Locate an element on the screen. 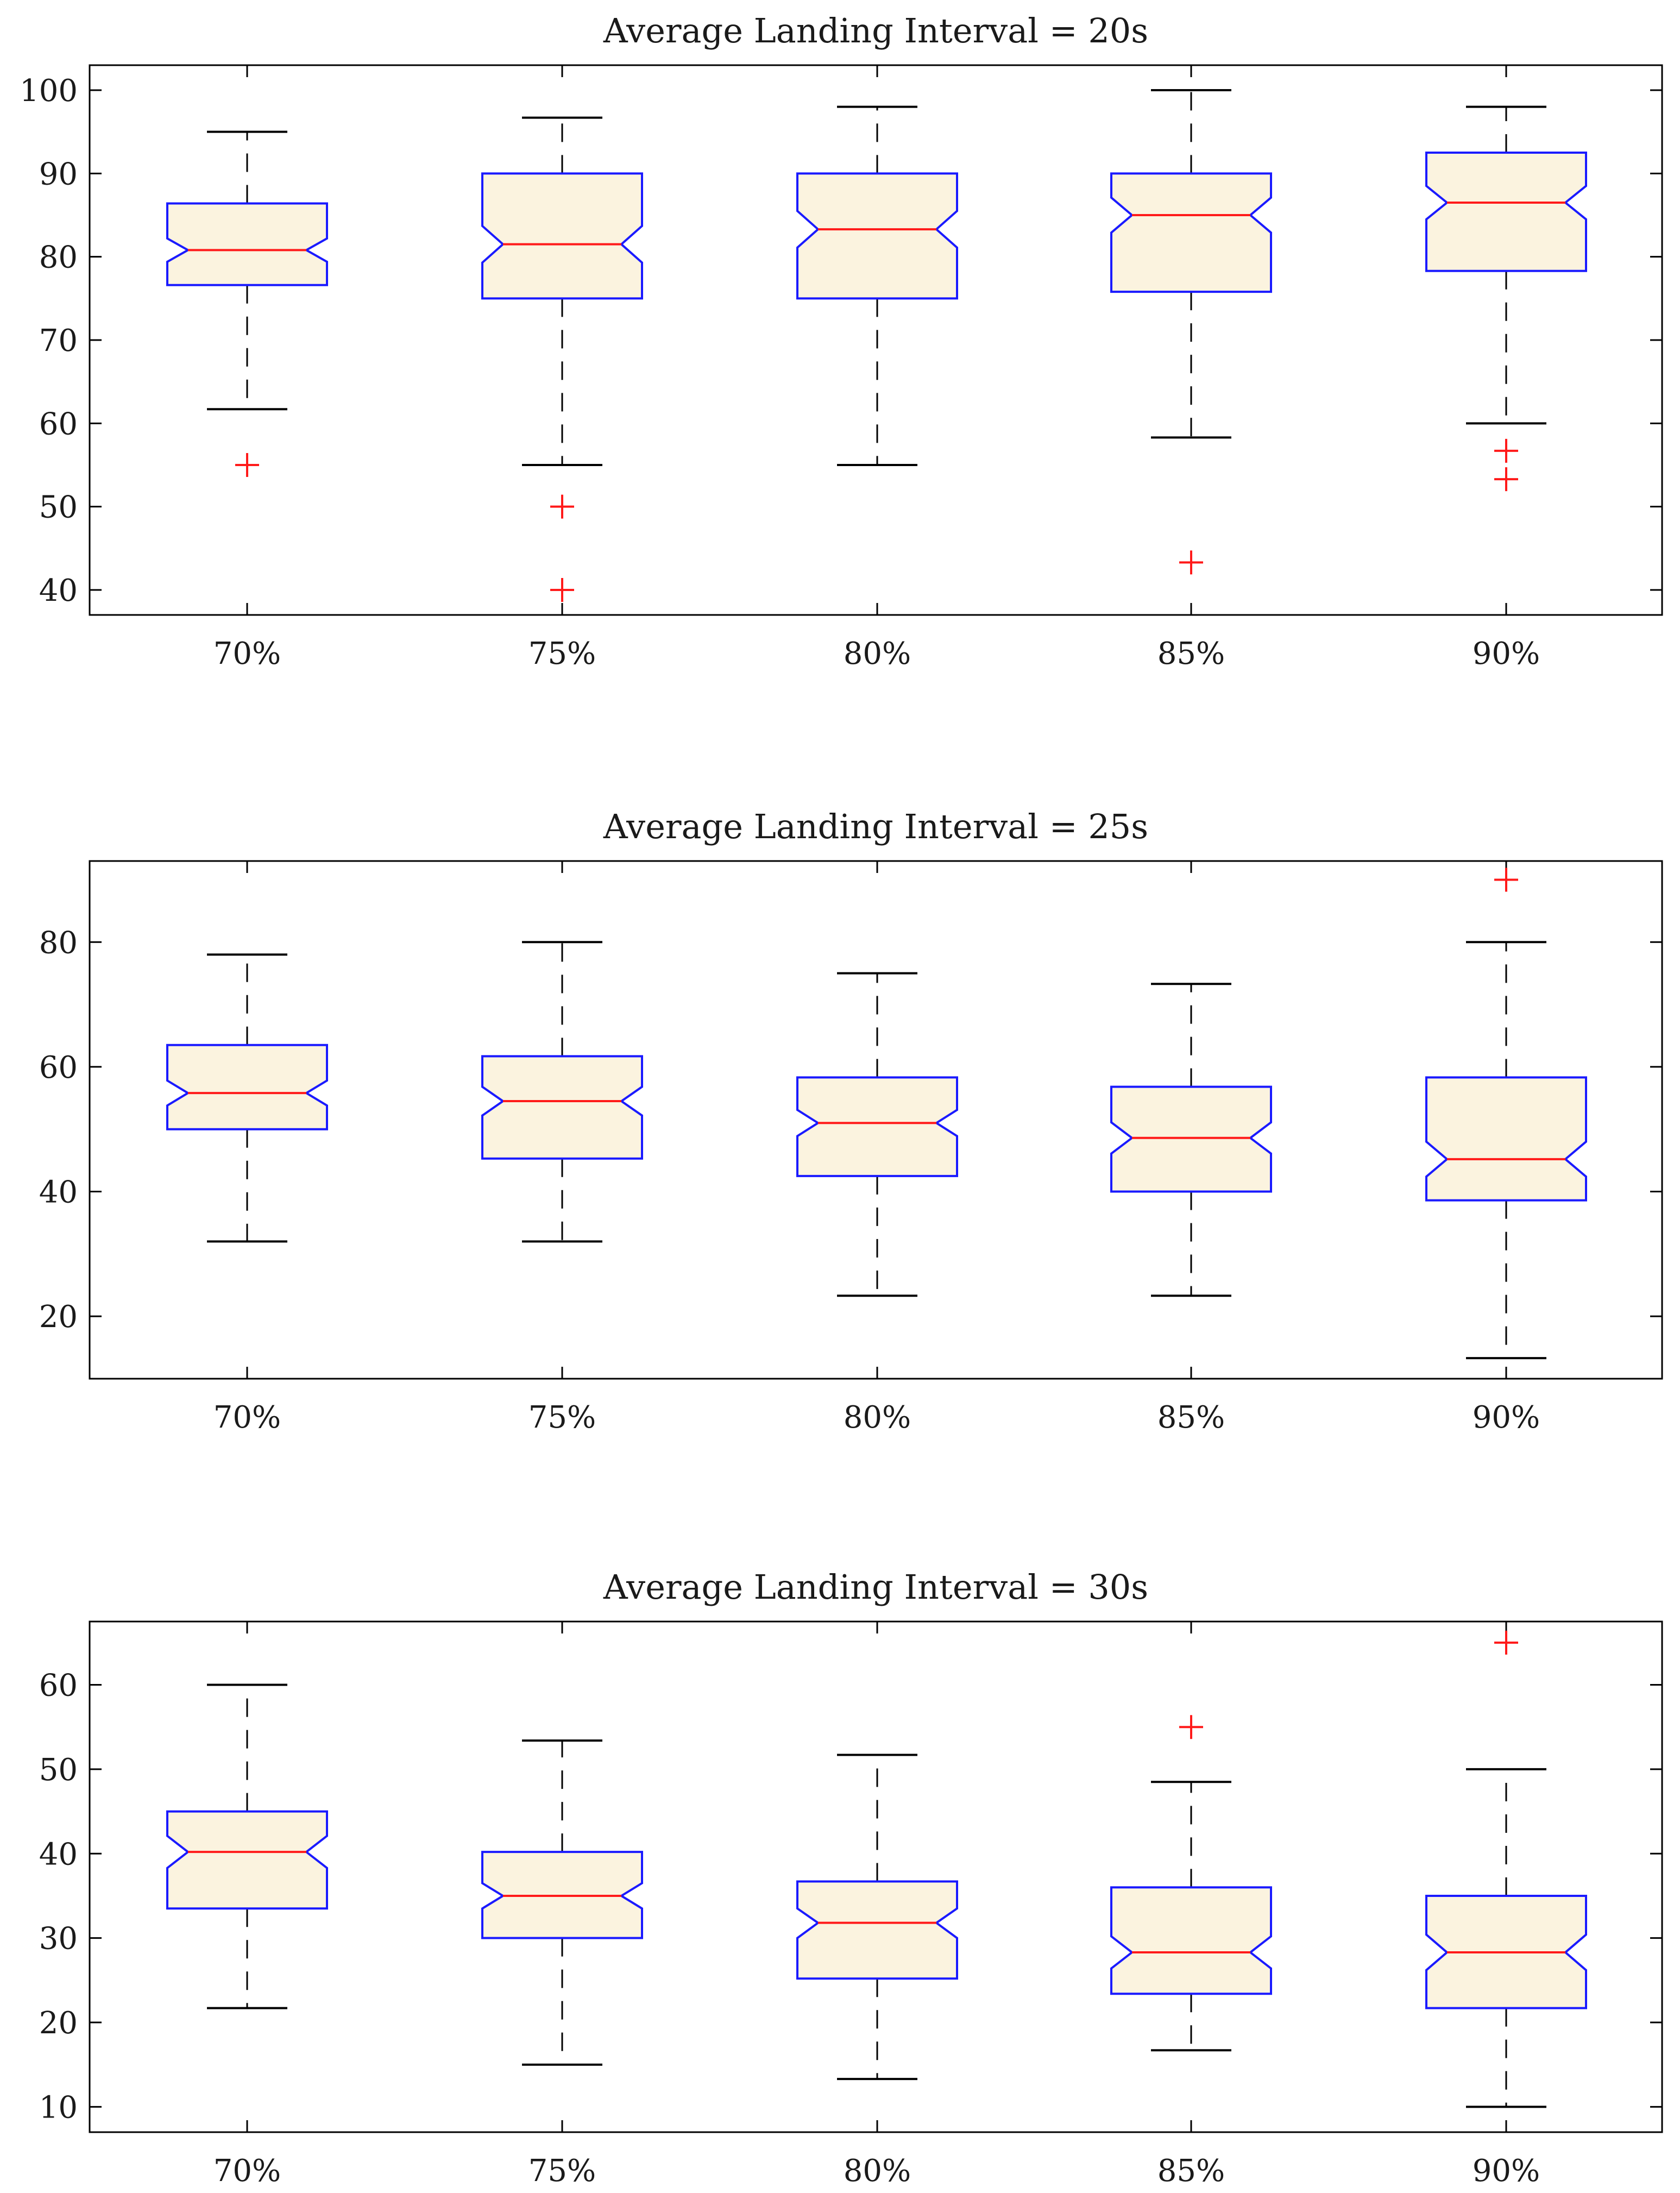  y-tick-label: 100 is located at coordinates (49, 91).